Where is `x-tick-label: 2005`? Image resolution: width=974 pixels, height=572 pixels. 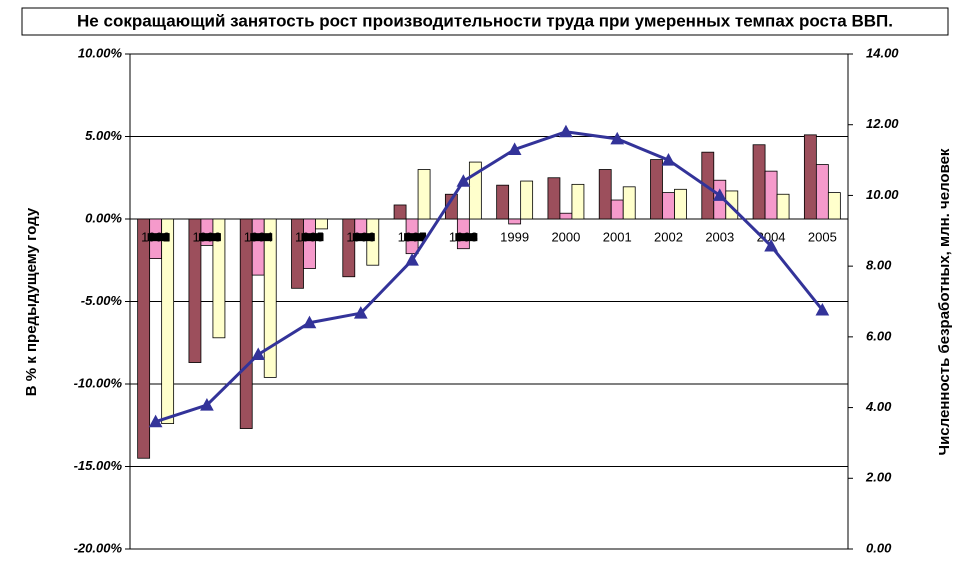 x-tick-label: 2005 is located at coordinates (822, 236).